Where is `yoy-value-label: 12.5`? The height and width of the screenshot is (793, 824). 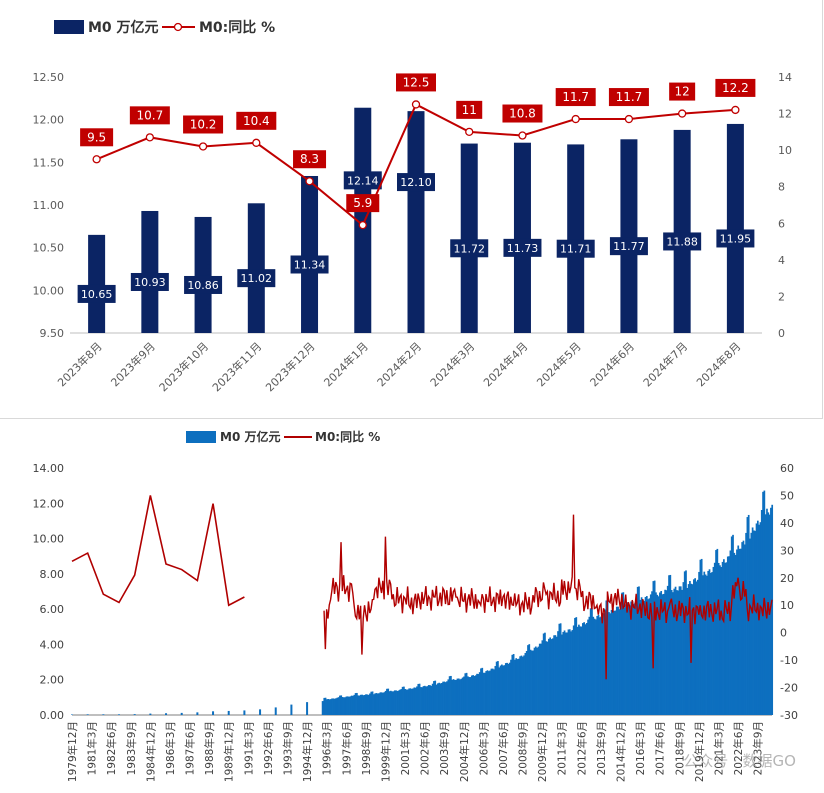 yoy-value-label: 12.5 is located at coordinates (416, 82).